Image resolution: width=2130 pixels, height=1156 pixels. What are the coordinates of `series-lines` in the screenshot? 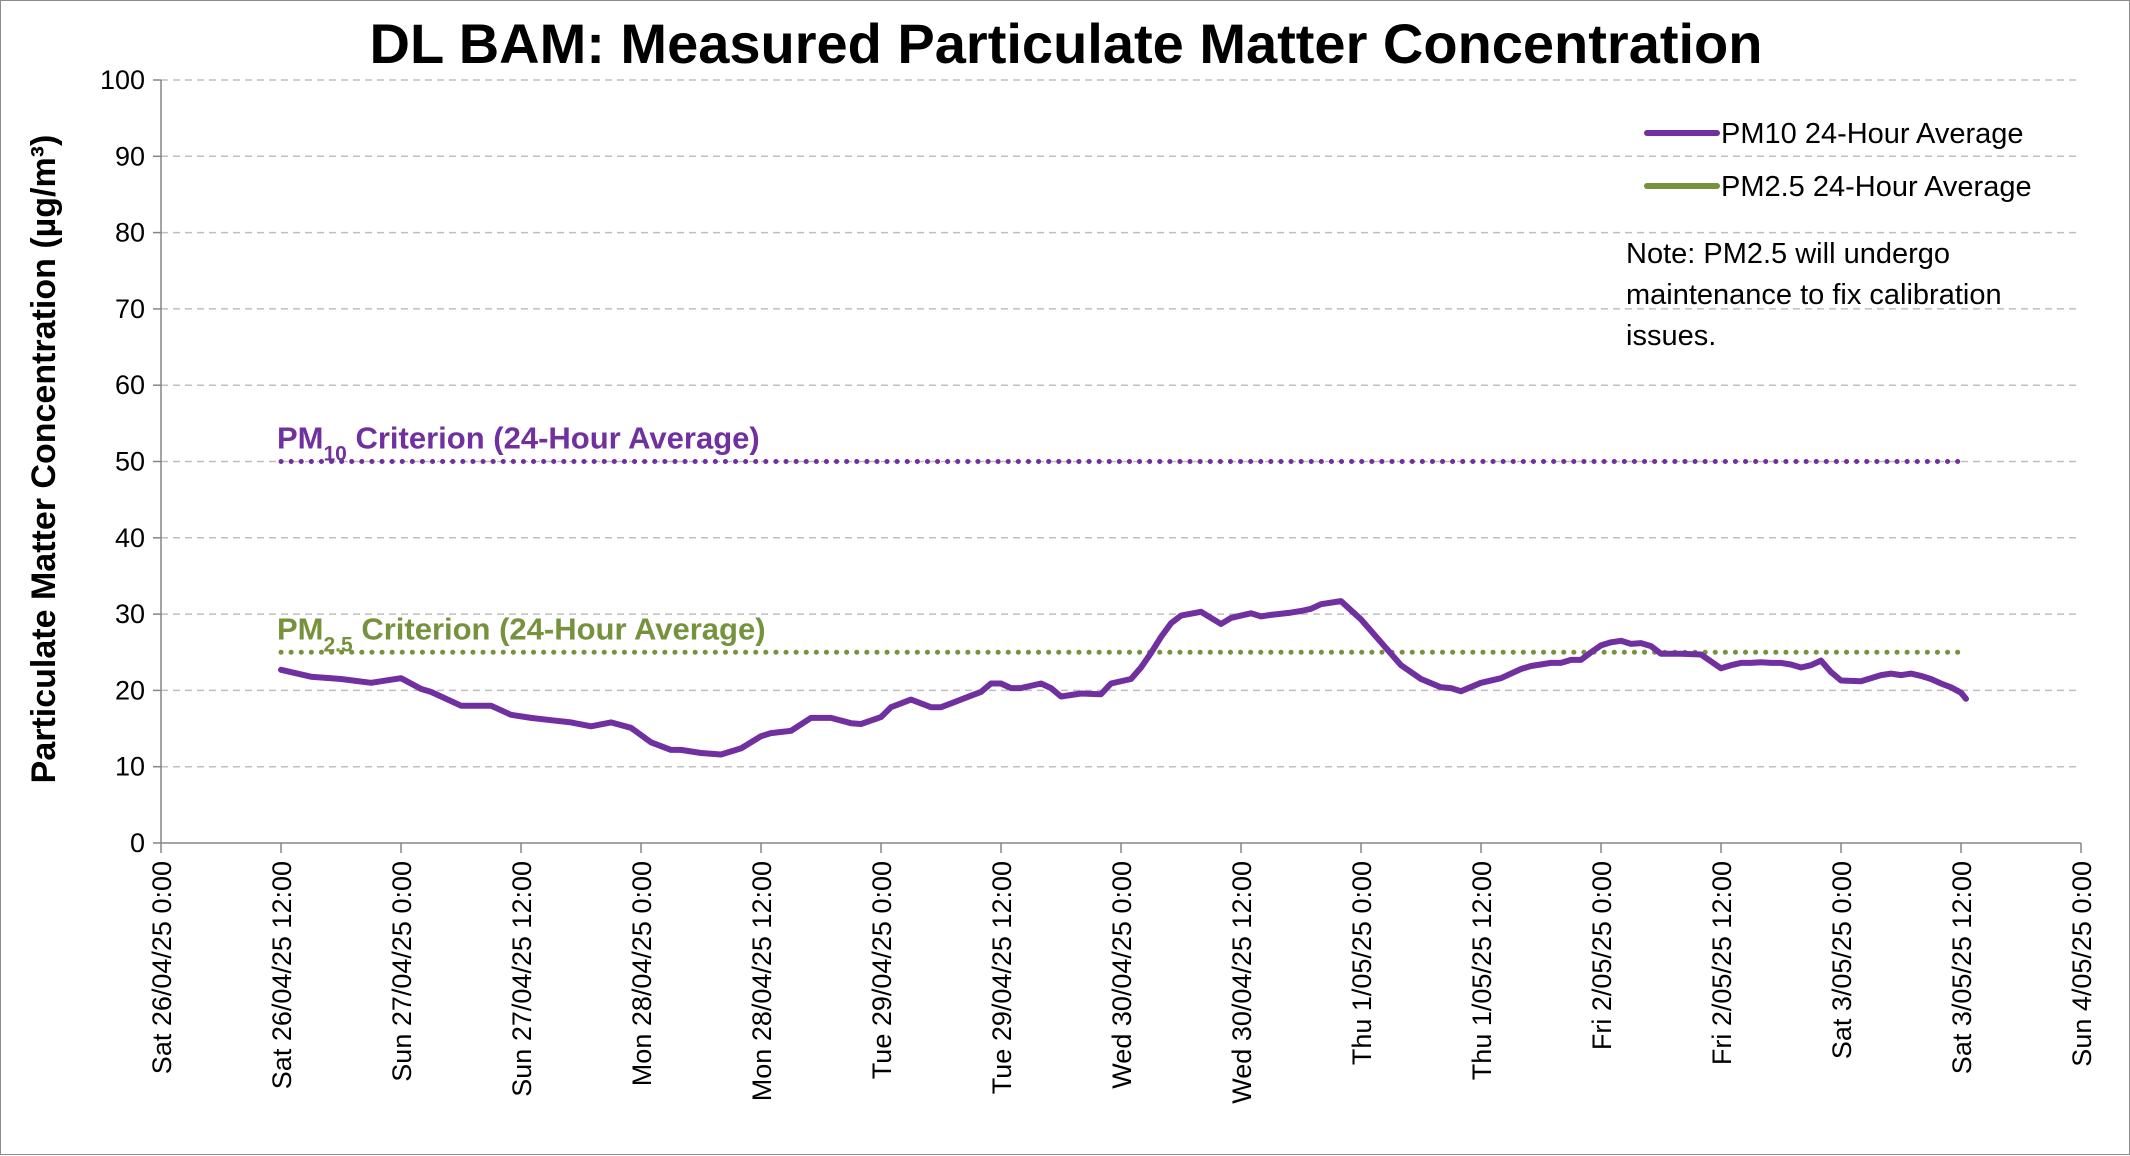 It's located at (1123, 678).